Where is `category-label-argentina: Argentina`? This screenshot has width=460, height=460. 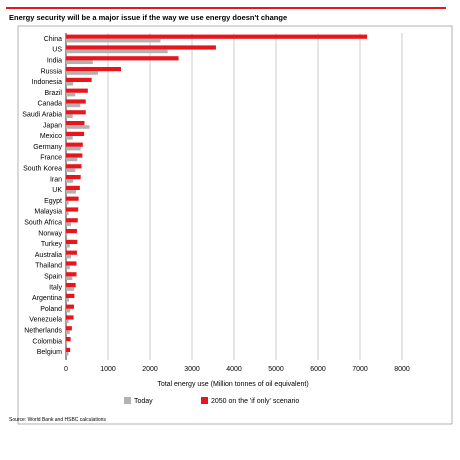
category-label-argentina: Argentina is located at coordinates (47, 298).